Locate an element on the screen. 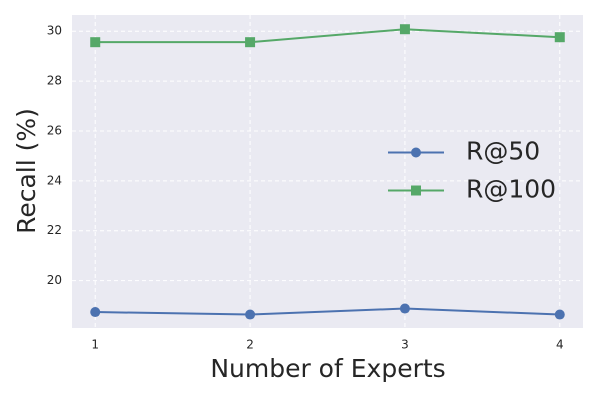  y-tick-label: 26 is located at coordinates (54, 130).